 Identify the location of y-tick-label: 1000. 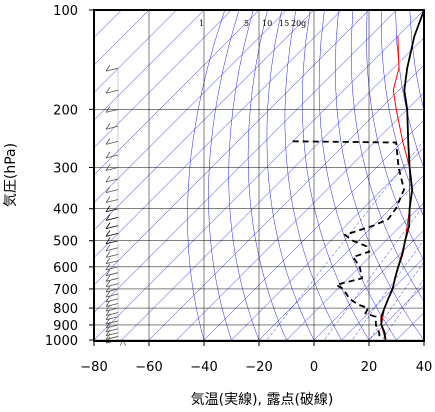
(61, 341).